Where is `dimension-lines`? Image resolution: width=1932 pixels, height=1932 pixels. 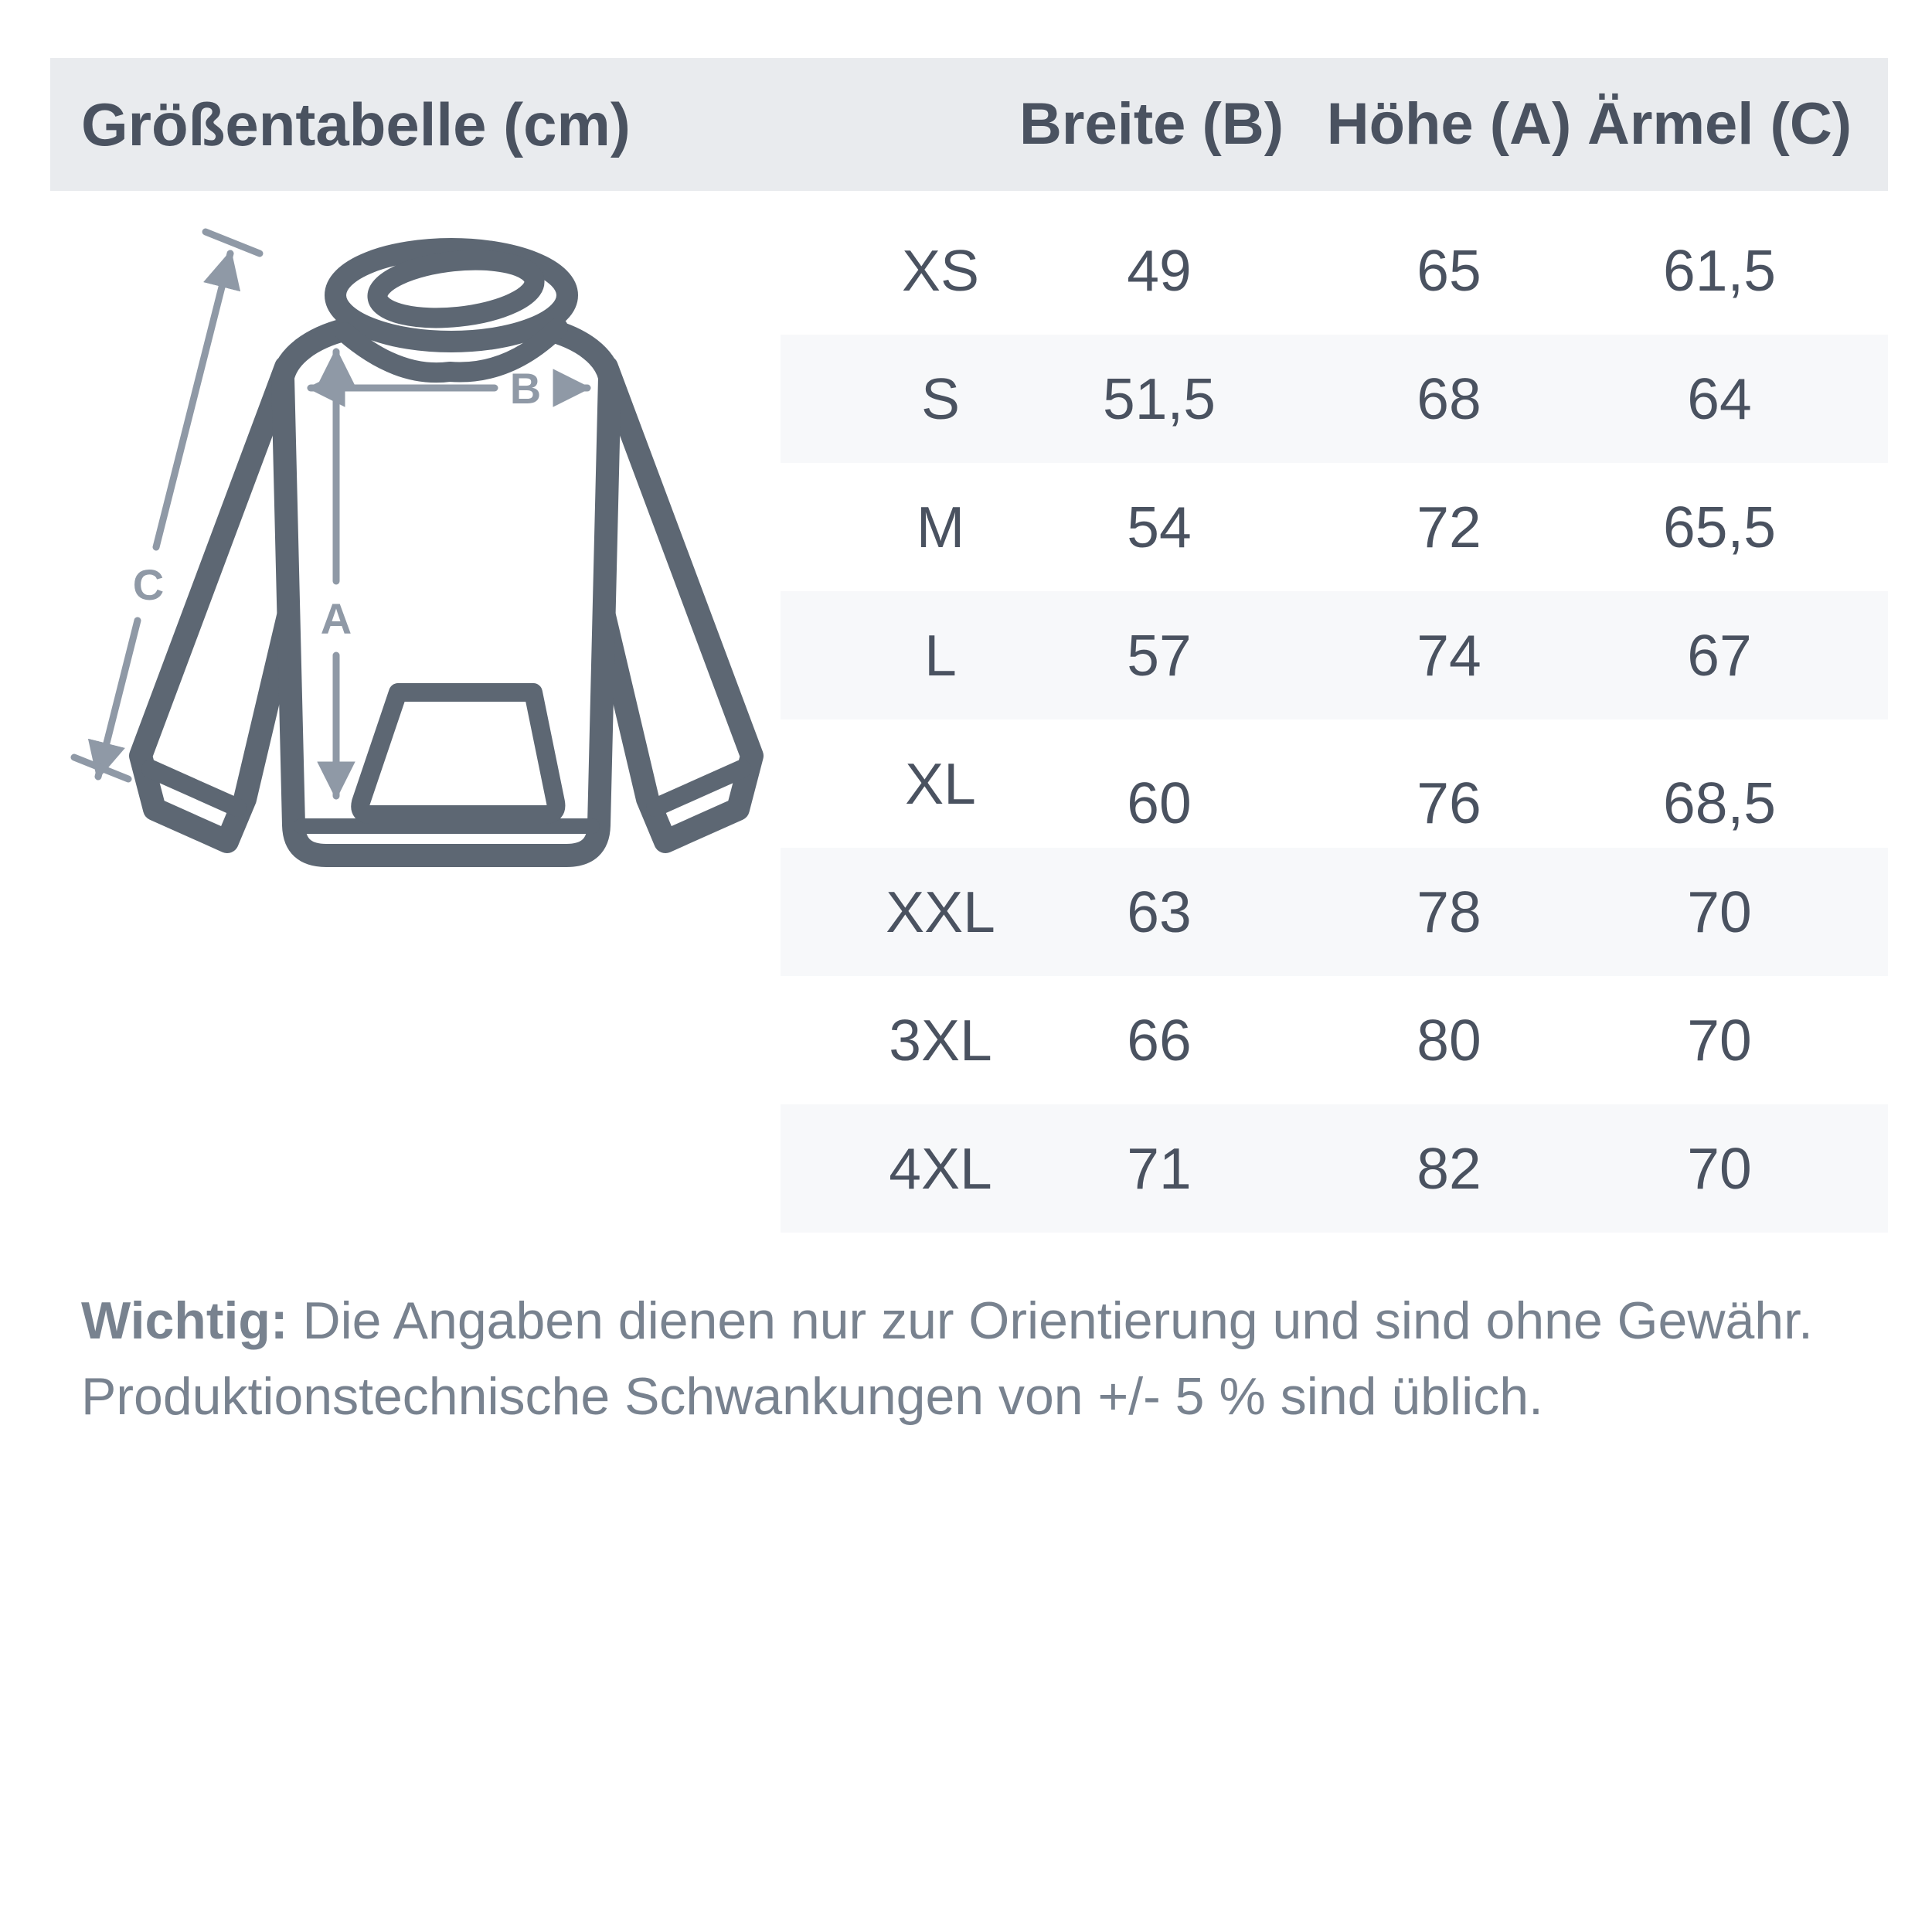
dimension-lines is located at coordinates (330, 514).